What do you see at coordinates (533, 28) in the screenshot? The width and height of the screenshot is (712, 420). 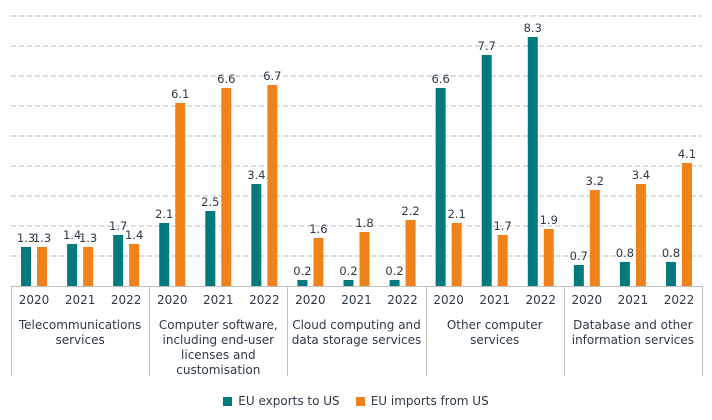 I see `value-label-exports: 8.3` at bounding box center [533, 28].